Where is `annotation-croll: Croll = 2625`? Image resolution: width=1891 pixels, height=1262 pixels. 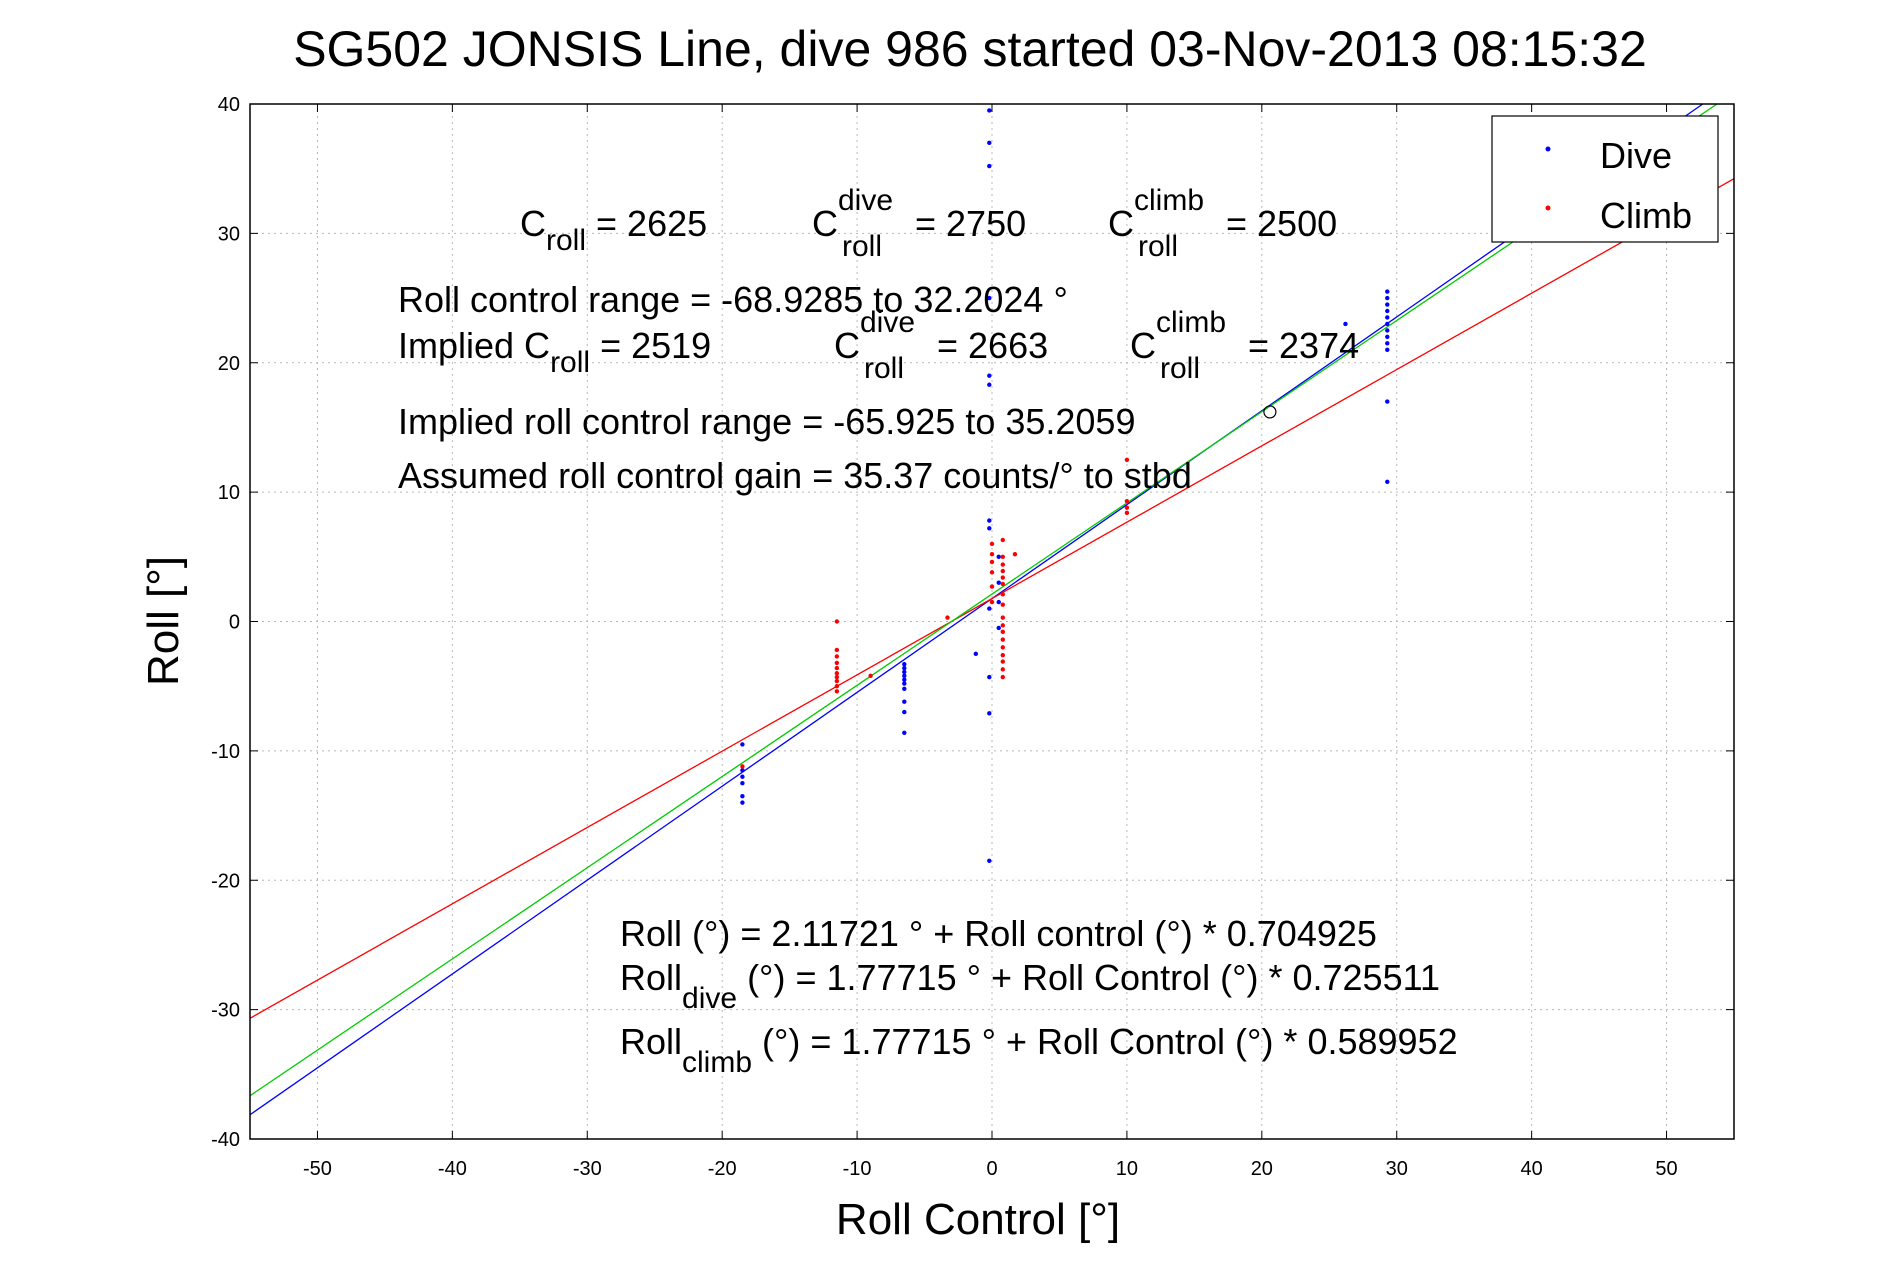
annotation-croll: Croll = 2625 is located at coordinates (613, 230).